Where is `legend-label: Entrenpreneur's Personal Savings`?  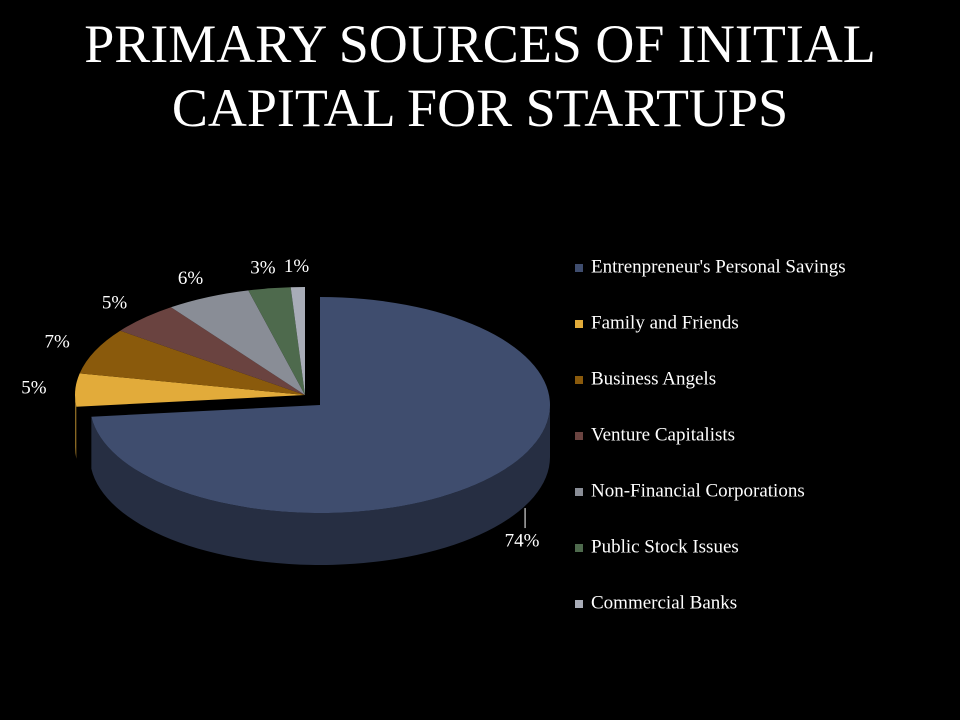
legend-label: Entrenpreneur's Personal Savings is located at coordinates (718, 266).